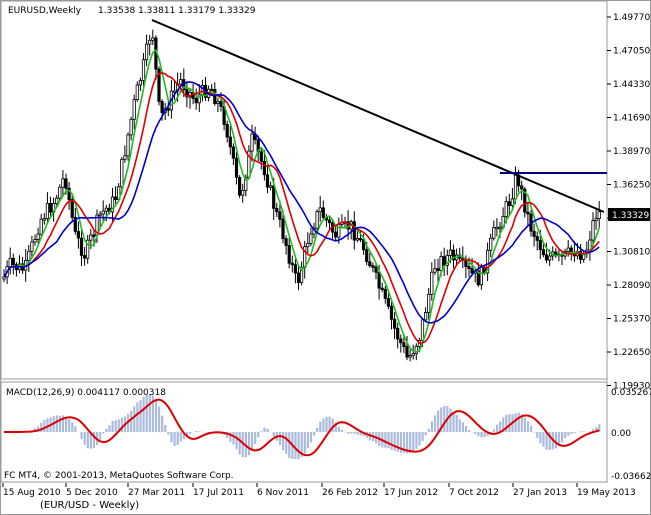 The width and height of the screenshot is (651, 515). What do you see at coordinates (218, 493) in the screenshot?
I see `date-tick-label: 17 Jul 2011` at bounding box center [218, 493].